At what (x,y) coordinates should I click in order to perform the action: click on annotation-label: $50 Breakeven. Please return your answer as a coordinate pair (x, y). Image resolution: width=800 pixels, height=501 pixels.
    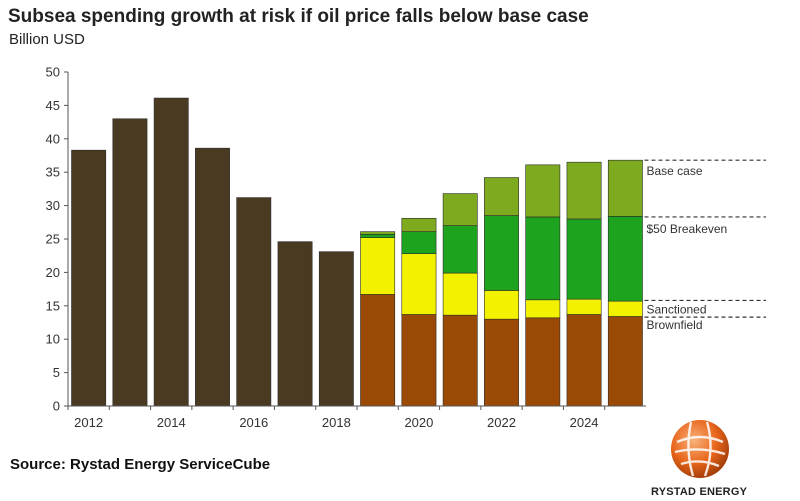
    Looking at the image, I should click on (686, 229).